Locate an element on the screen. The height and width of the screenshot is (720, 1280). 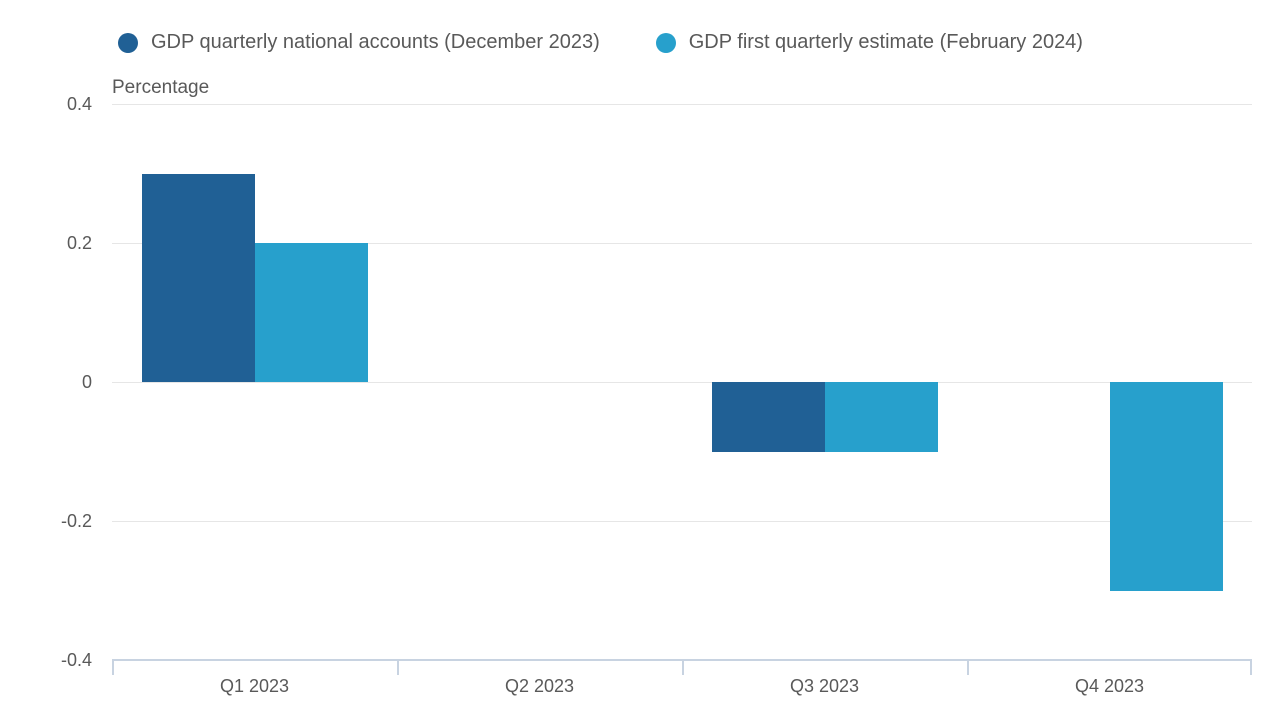
y-tick-label--0.2: -0.2 is located at coordinates (76, 521).